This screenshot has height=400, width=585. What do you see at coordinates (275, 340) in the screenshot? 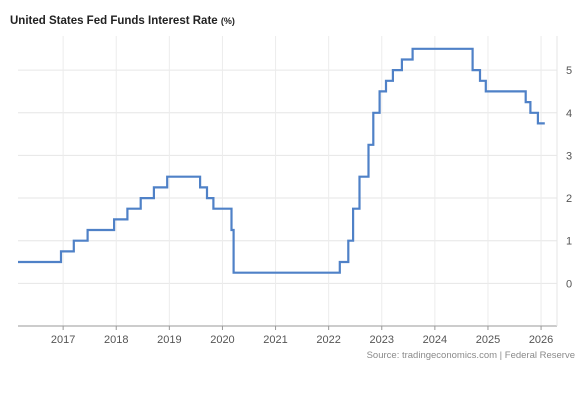
I see `x-tick-label: 2021` at bounding box center [275, 340].